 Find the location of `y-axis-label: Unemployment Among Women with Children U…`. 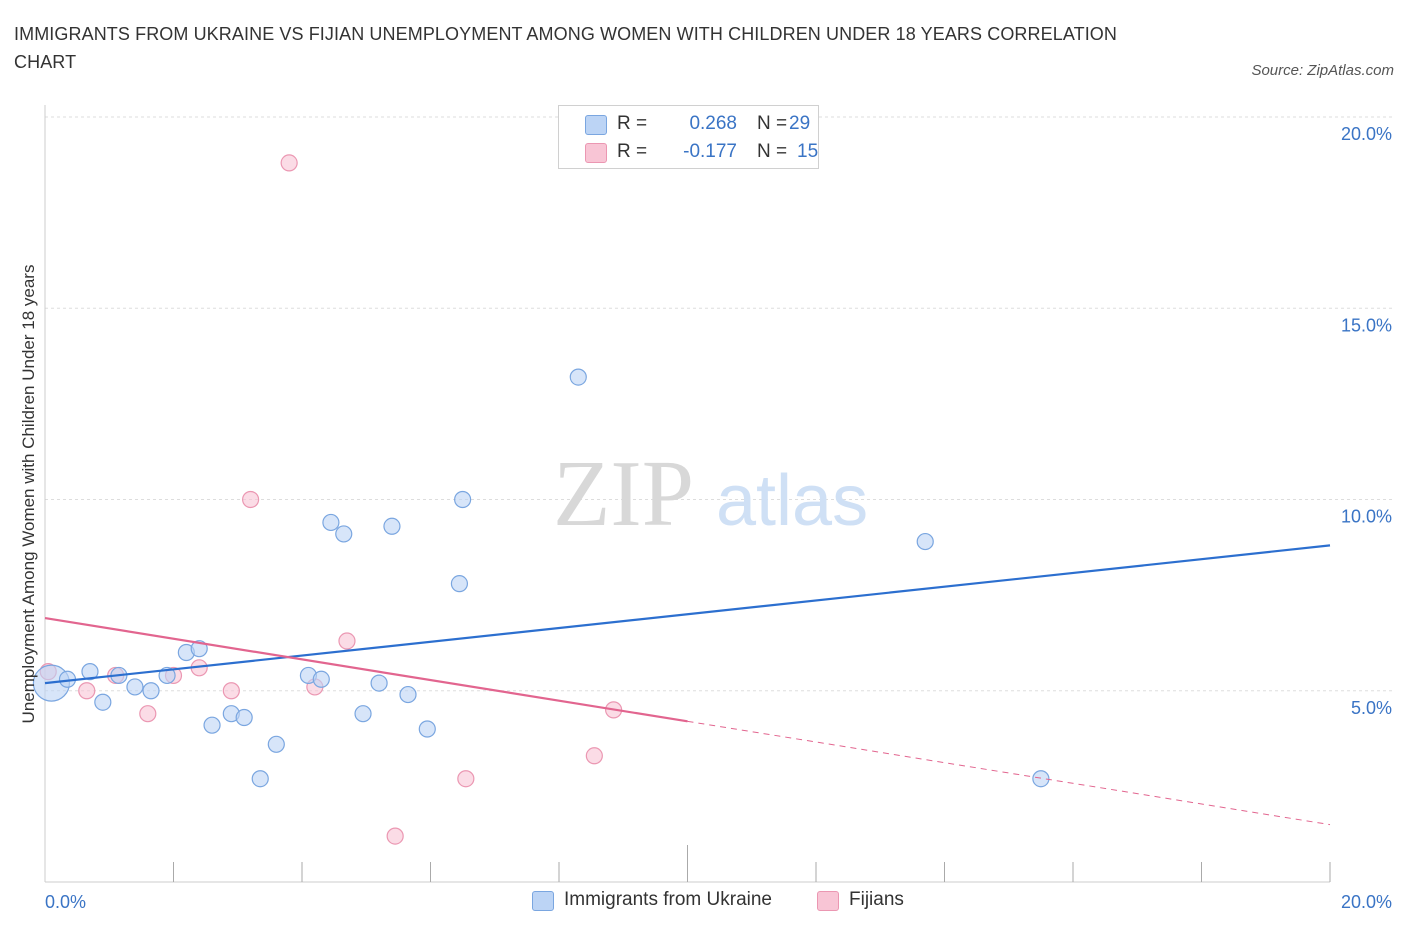

y-axis-label: Unemployment Among Women with Children U… is located at coordinates (28, 494).